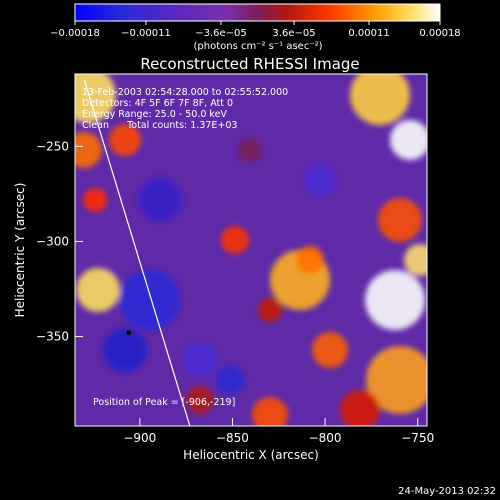  I want to click on colorbar-tick-label: −0.00011, so click(146, 33).